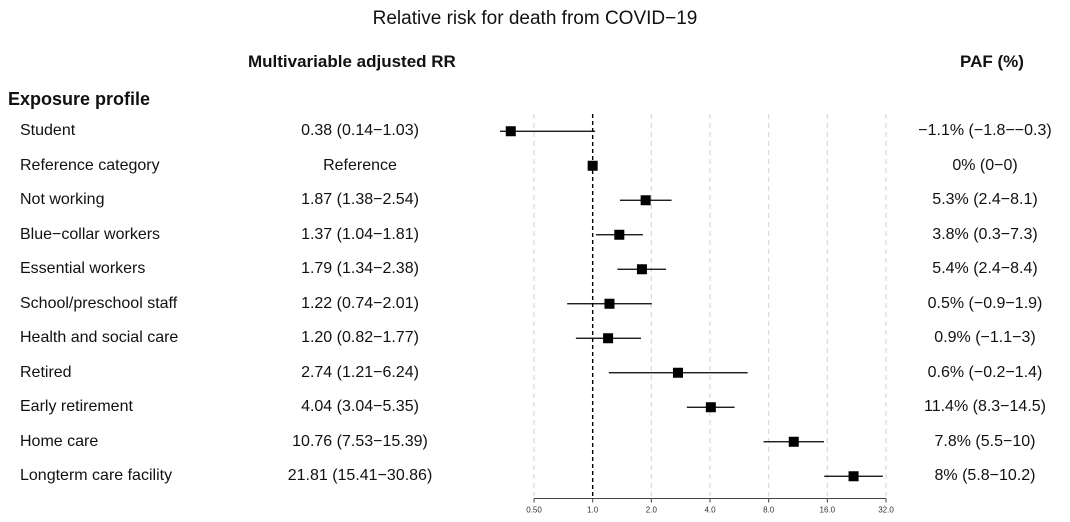 The image size is (1070, 522). What do you see at coordinates (360, 475) in the screenshot?
I see `row-rr-value: 21.81 (15.41−30.86)` at bounding box center [360, 475].